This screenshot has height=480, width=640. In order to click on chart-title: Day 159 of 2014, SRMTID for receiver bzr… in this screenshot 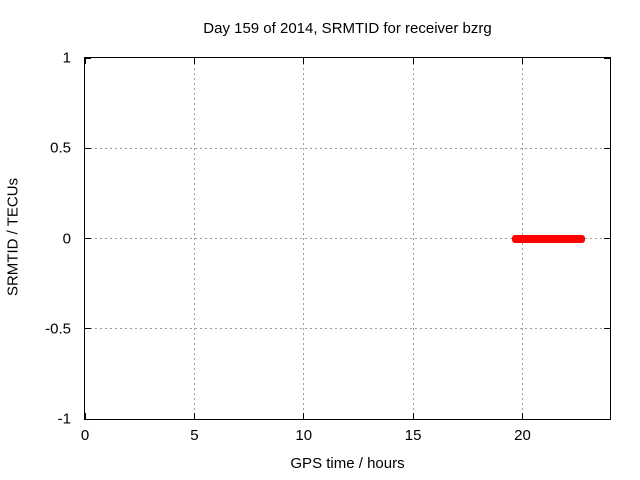, I will do `click(347, 28)`.